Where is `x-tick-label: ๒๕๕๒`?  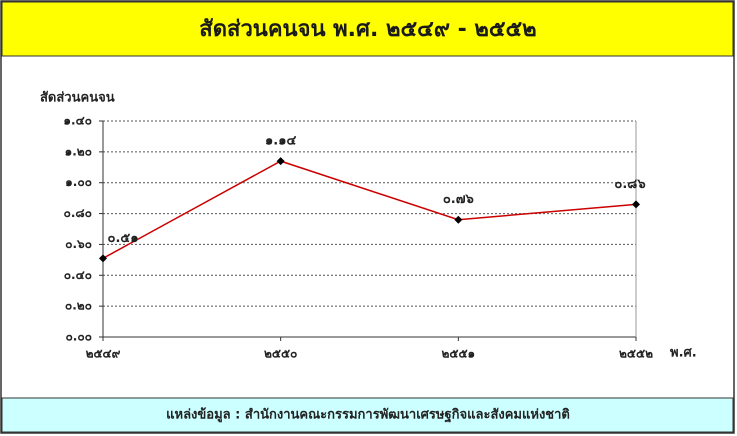
x-tick-label: ๒๕๕๒ is located at coordinates (636, 354).